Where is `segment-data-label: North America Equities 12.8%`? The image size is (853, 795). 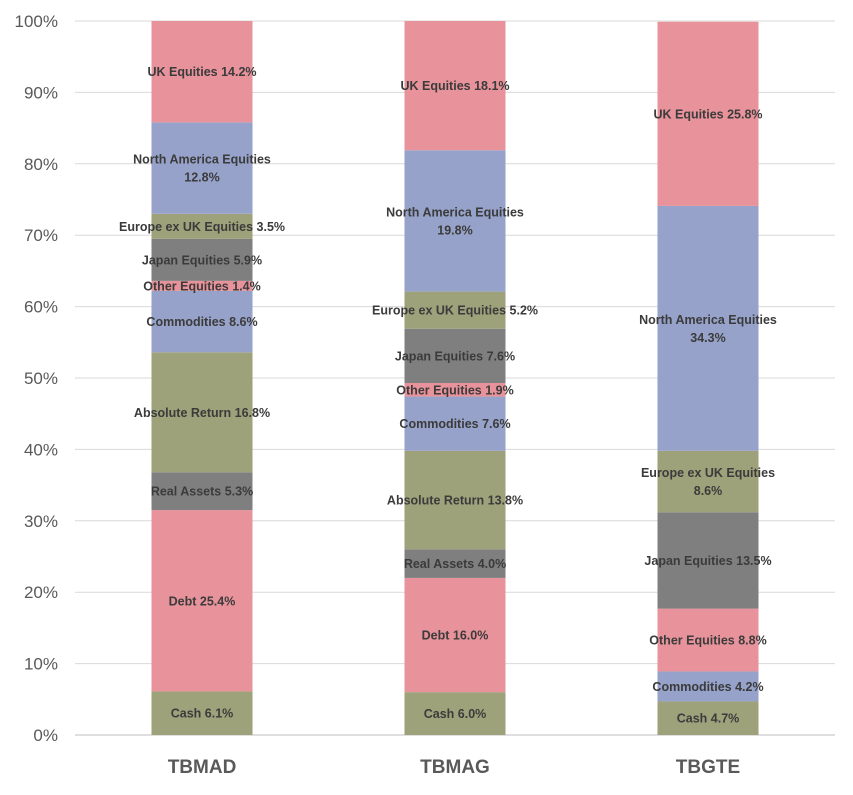 segment-data-label: North America Equities 12.8% is located at coordinates (202, 169).